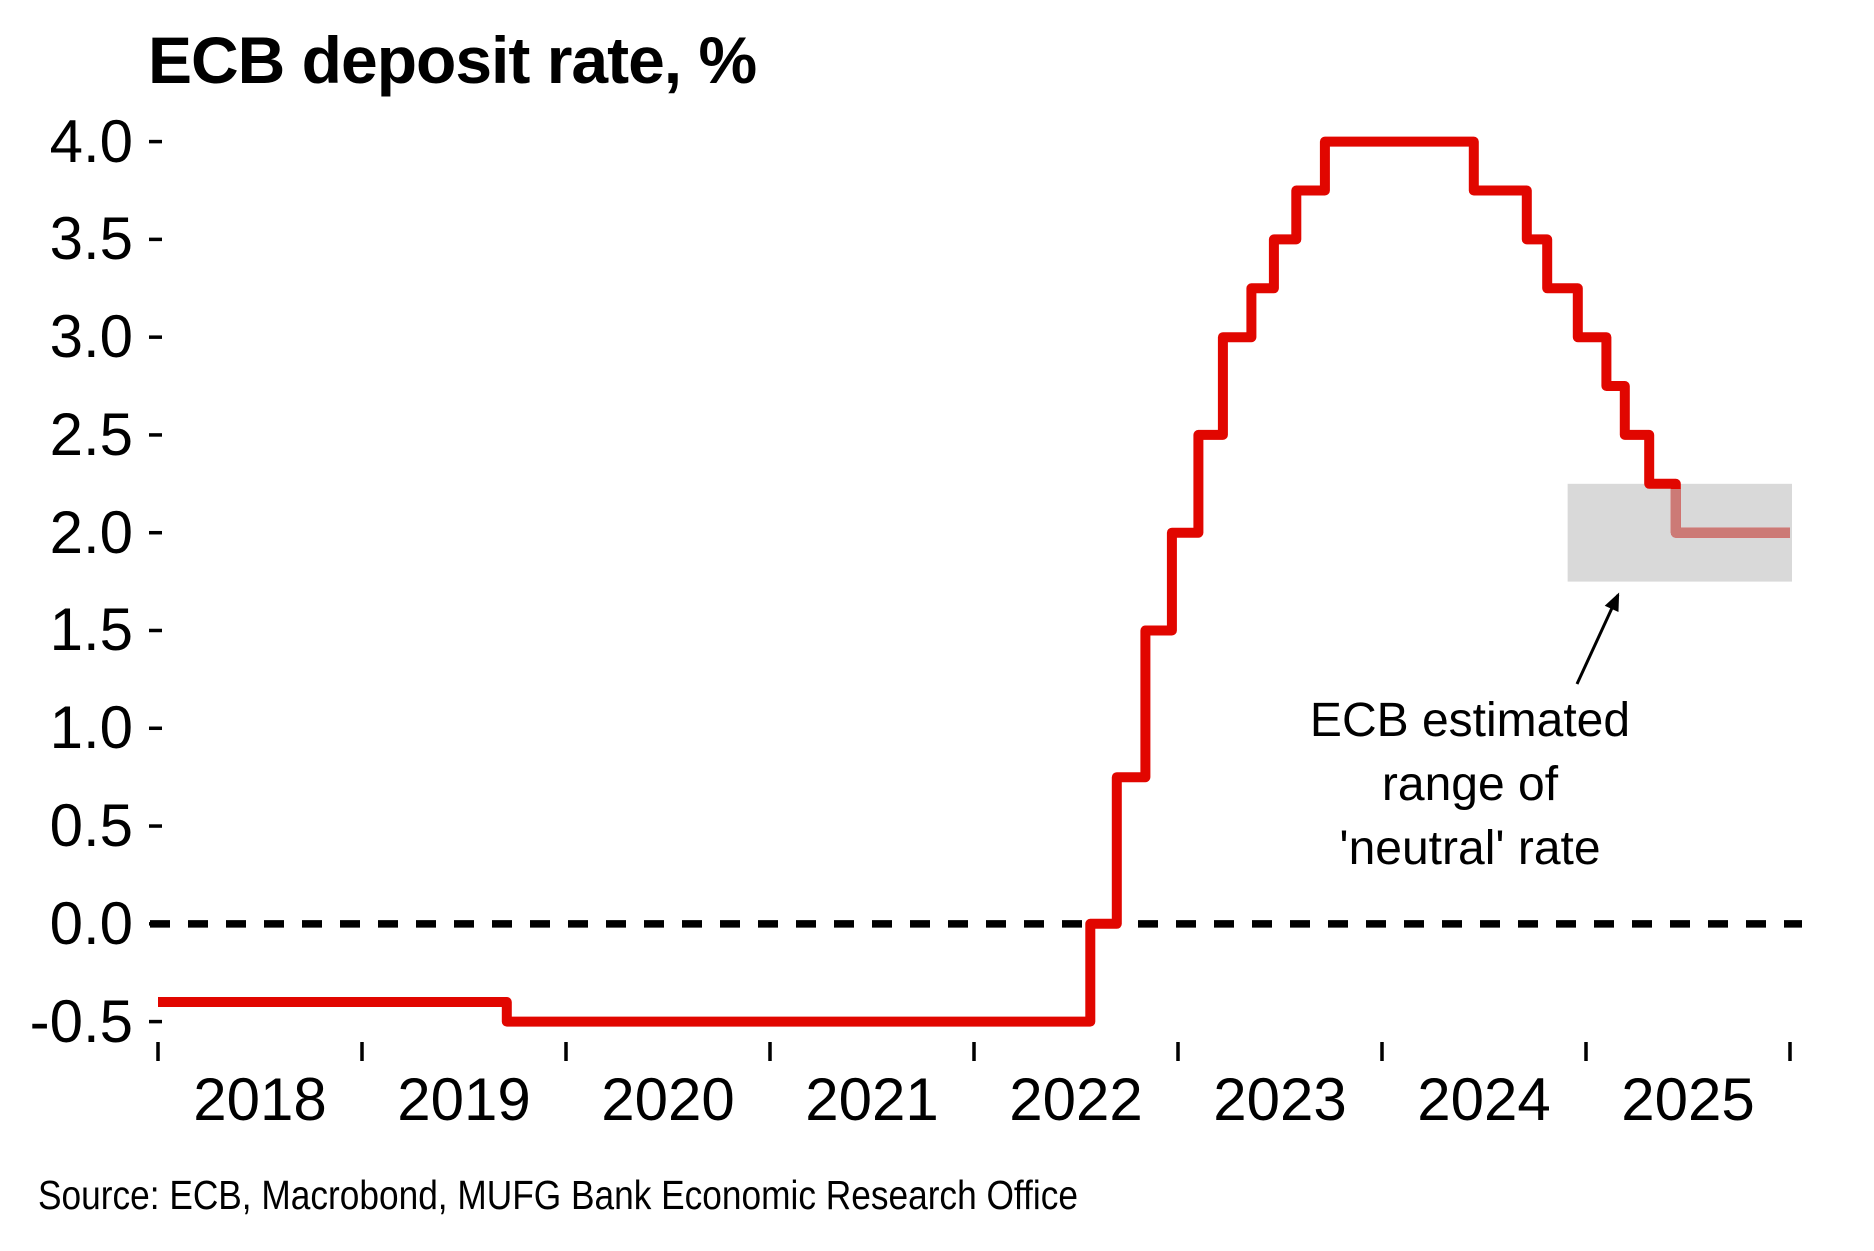  What do you see at coordinates (91, 239) in the screenshot?
I see `y-axis-label: 3.5` at bounding box center [91, 239].